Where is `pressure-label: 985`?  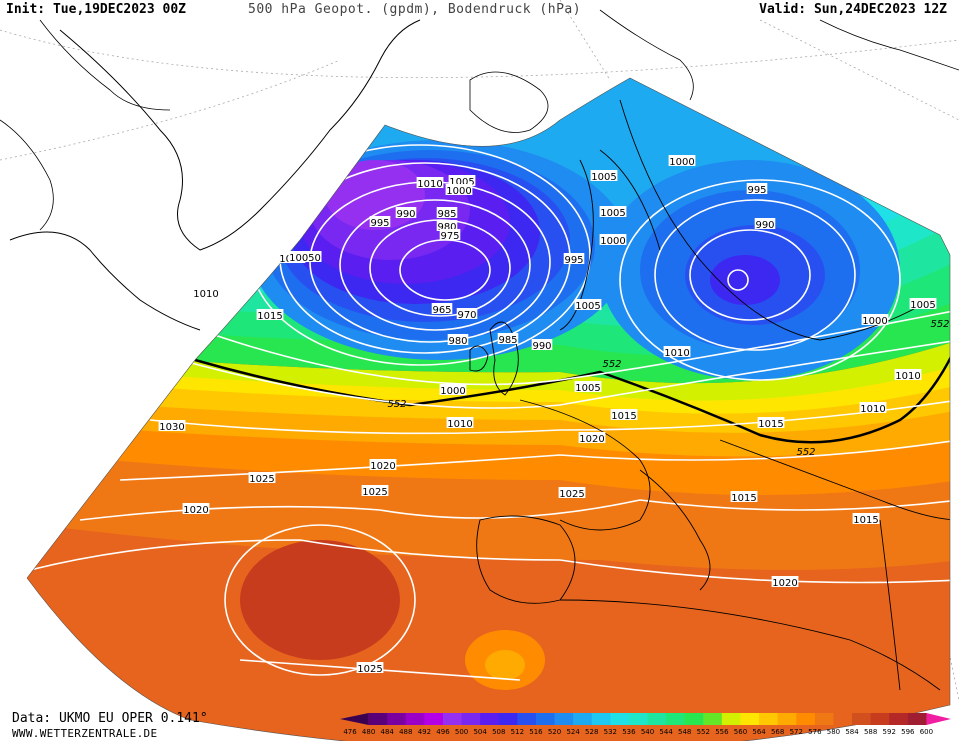
pressure-label: 985 is located at coordinates (447, 213).